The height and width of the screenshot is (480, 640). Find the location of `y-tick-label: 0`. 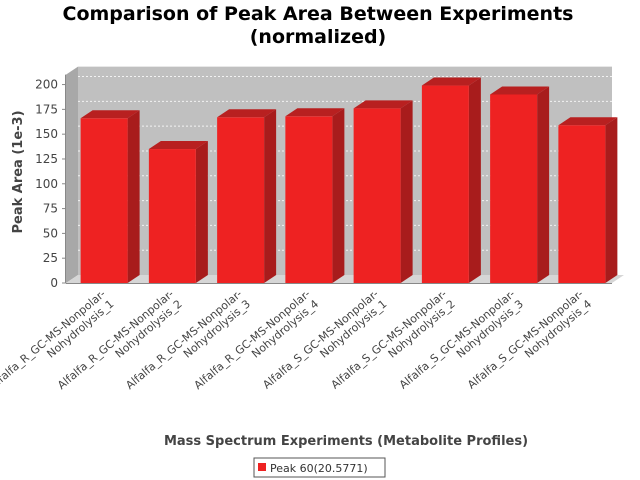

y-tick-label: 0 is located at coordinates (54, 283).